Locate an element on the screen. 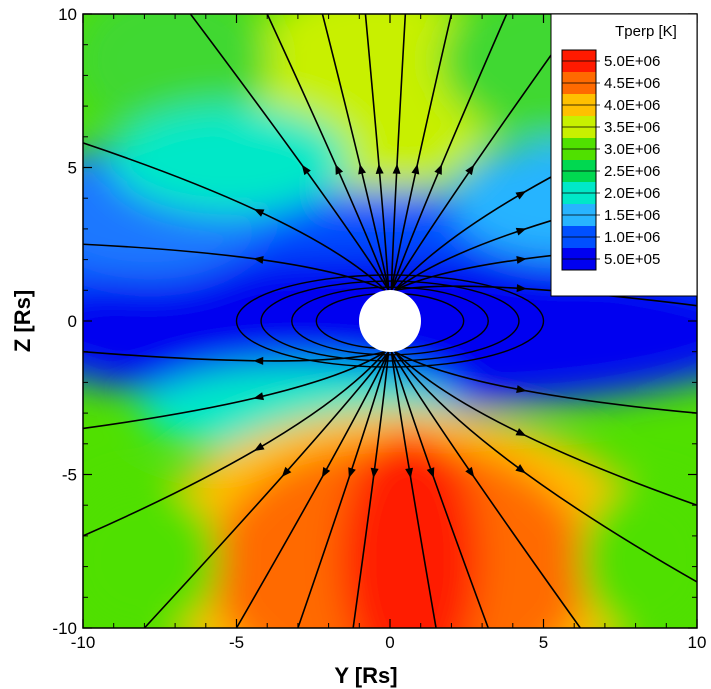 Image resolution: width=711 pixels, height=689 pixels. x-axis-title: Y [Rs] is located at coordinates (365, 675).